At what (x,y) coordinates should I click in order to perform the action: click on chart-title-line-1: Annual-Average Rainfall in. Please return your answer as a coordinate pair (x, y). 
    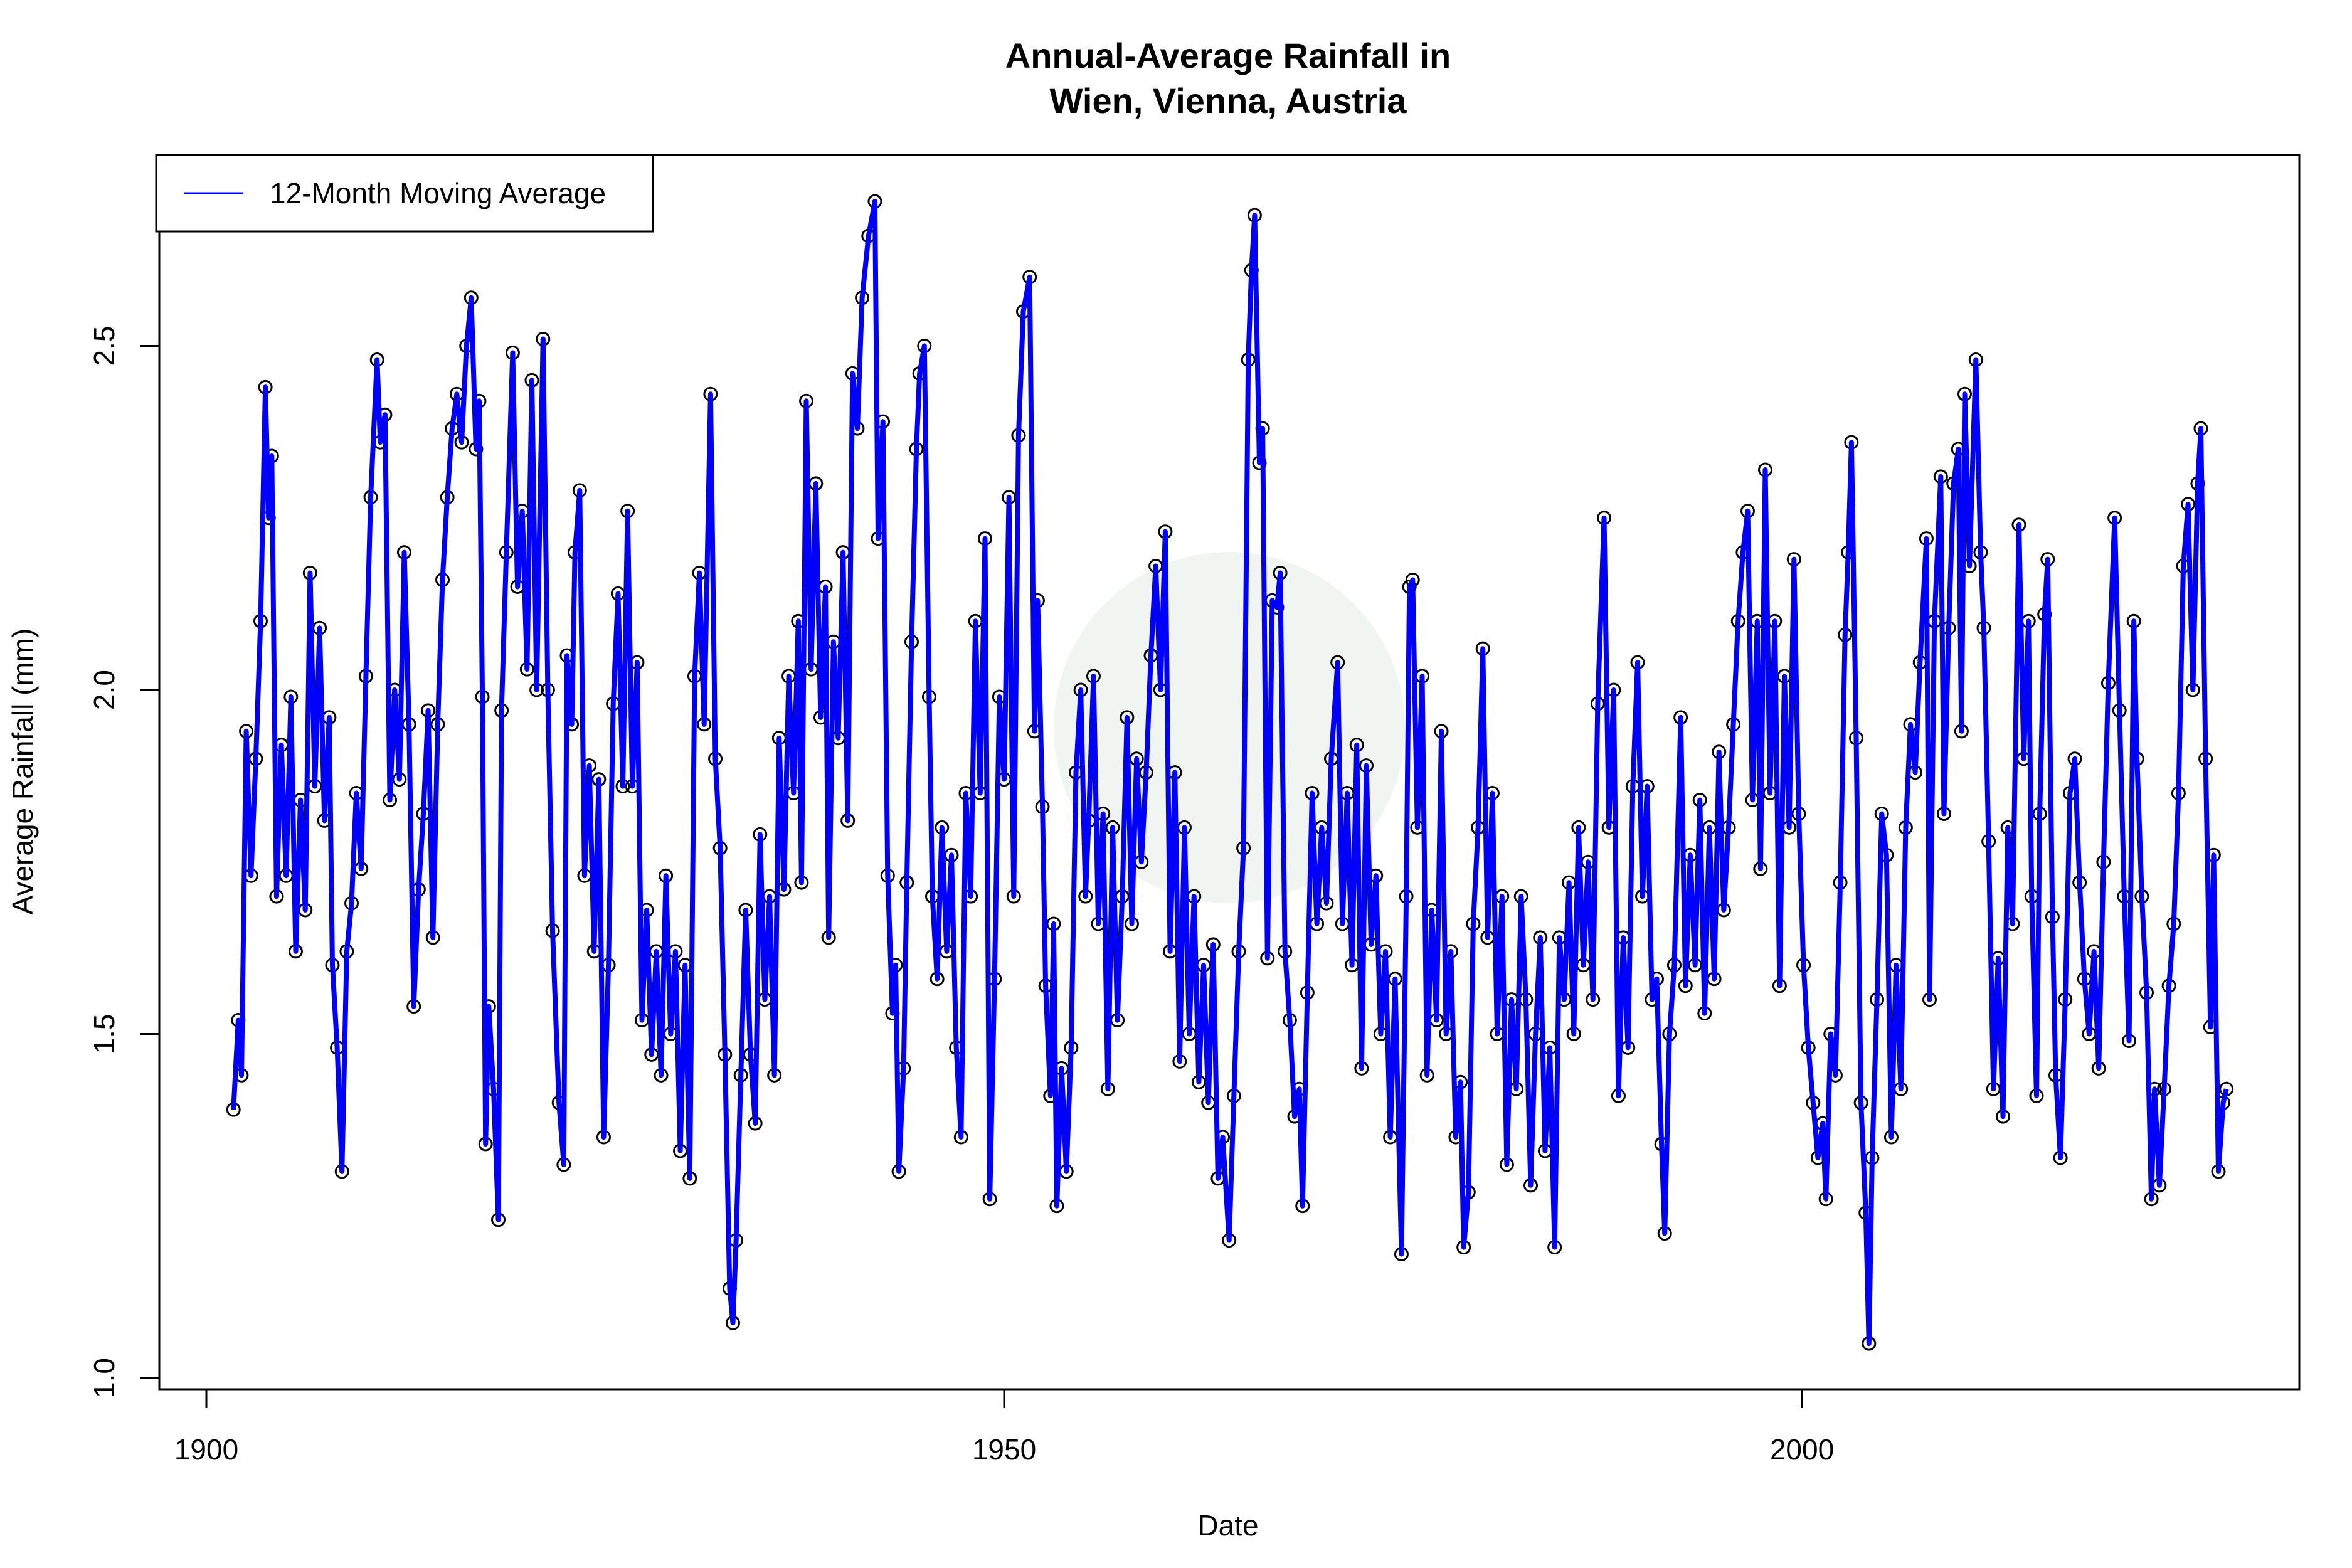
    Looking at the image, I should click on (1228, 55).